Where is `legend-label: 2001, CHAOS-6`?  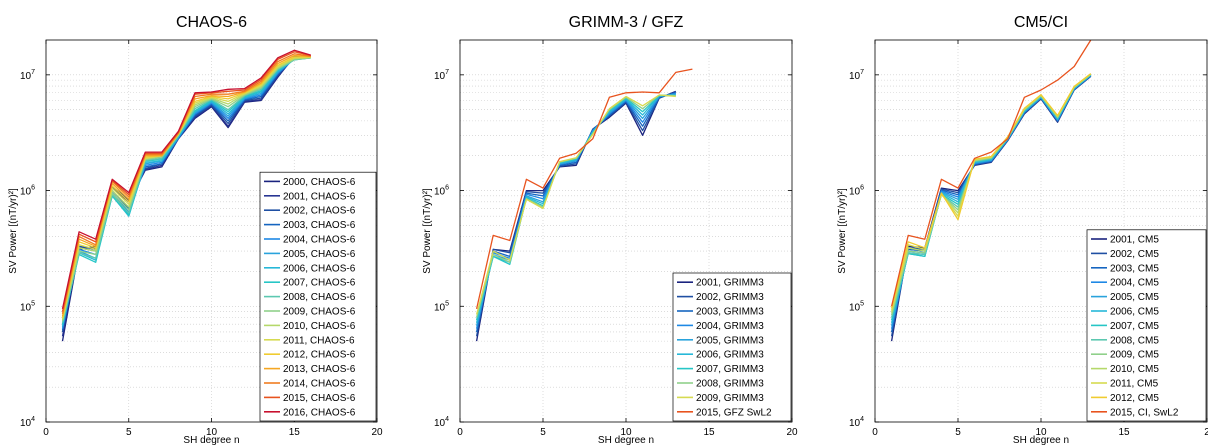 legend-label: 2001, CHAOS-6 is located at coordinates (319, 196).